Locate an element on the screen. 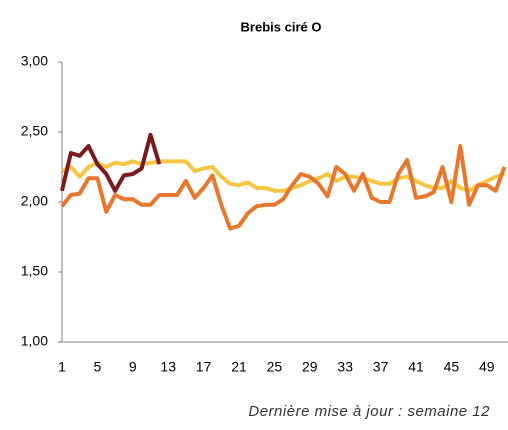 Image resolution: width=508 pixels, height=430 pixels. x-tick-label: 5 is located at coordinates (98, 367).